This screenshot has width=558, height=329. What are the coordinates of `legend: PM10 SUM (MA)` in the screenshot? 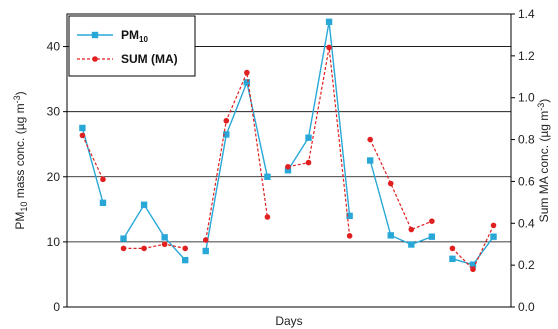 It's located at (132, 46).